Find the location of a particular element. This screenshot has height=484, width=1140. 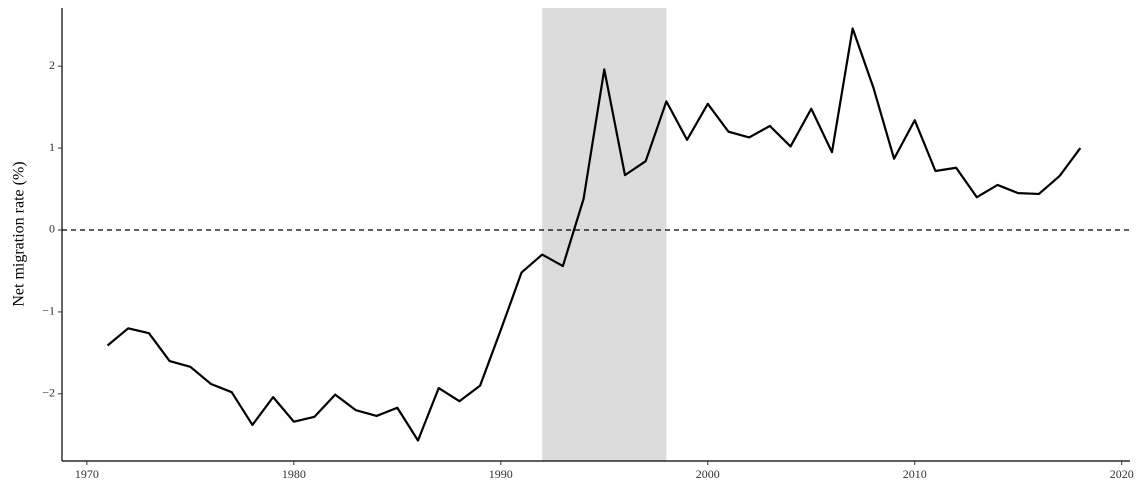

x-tick-label: 2000 is located at coordinates (708, 474).